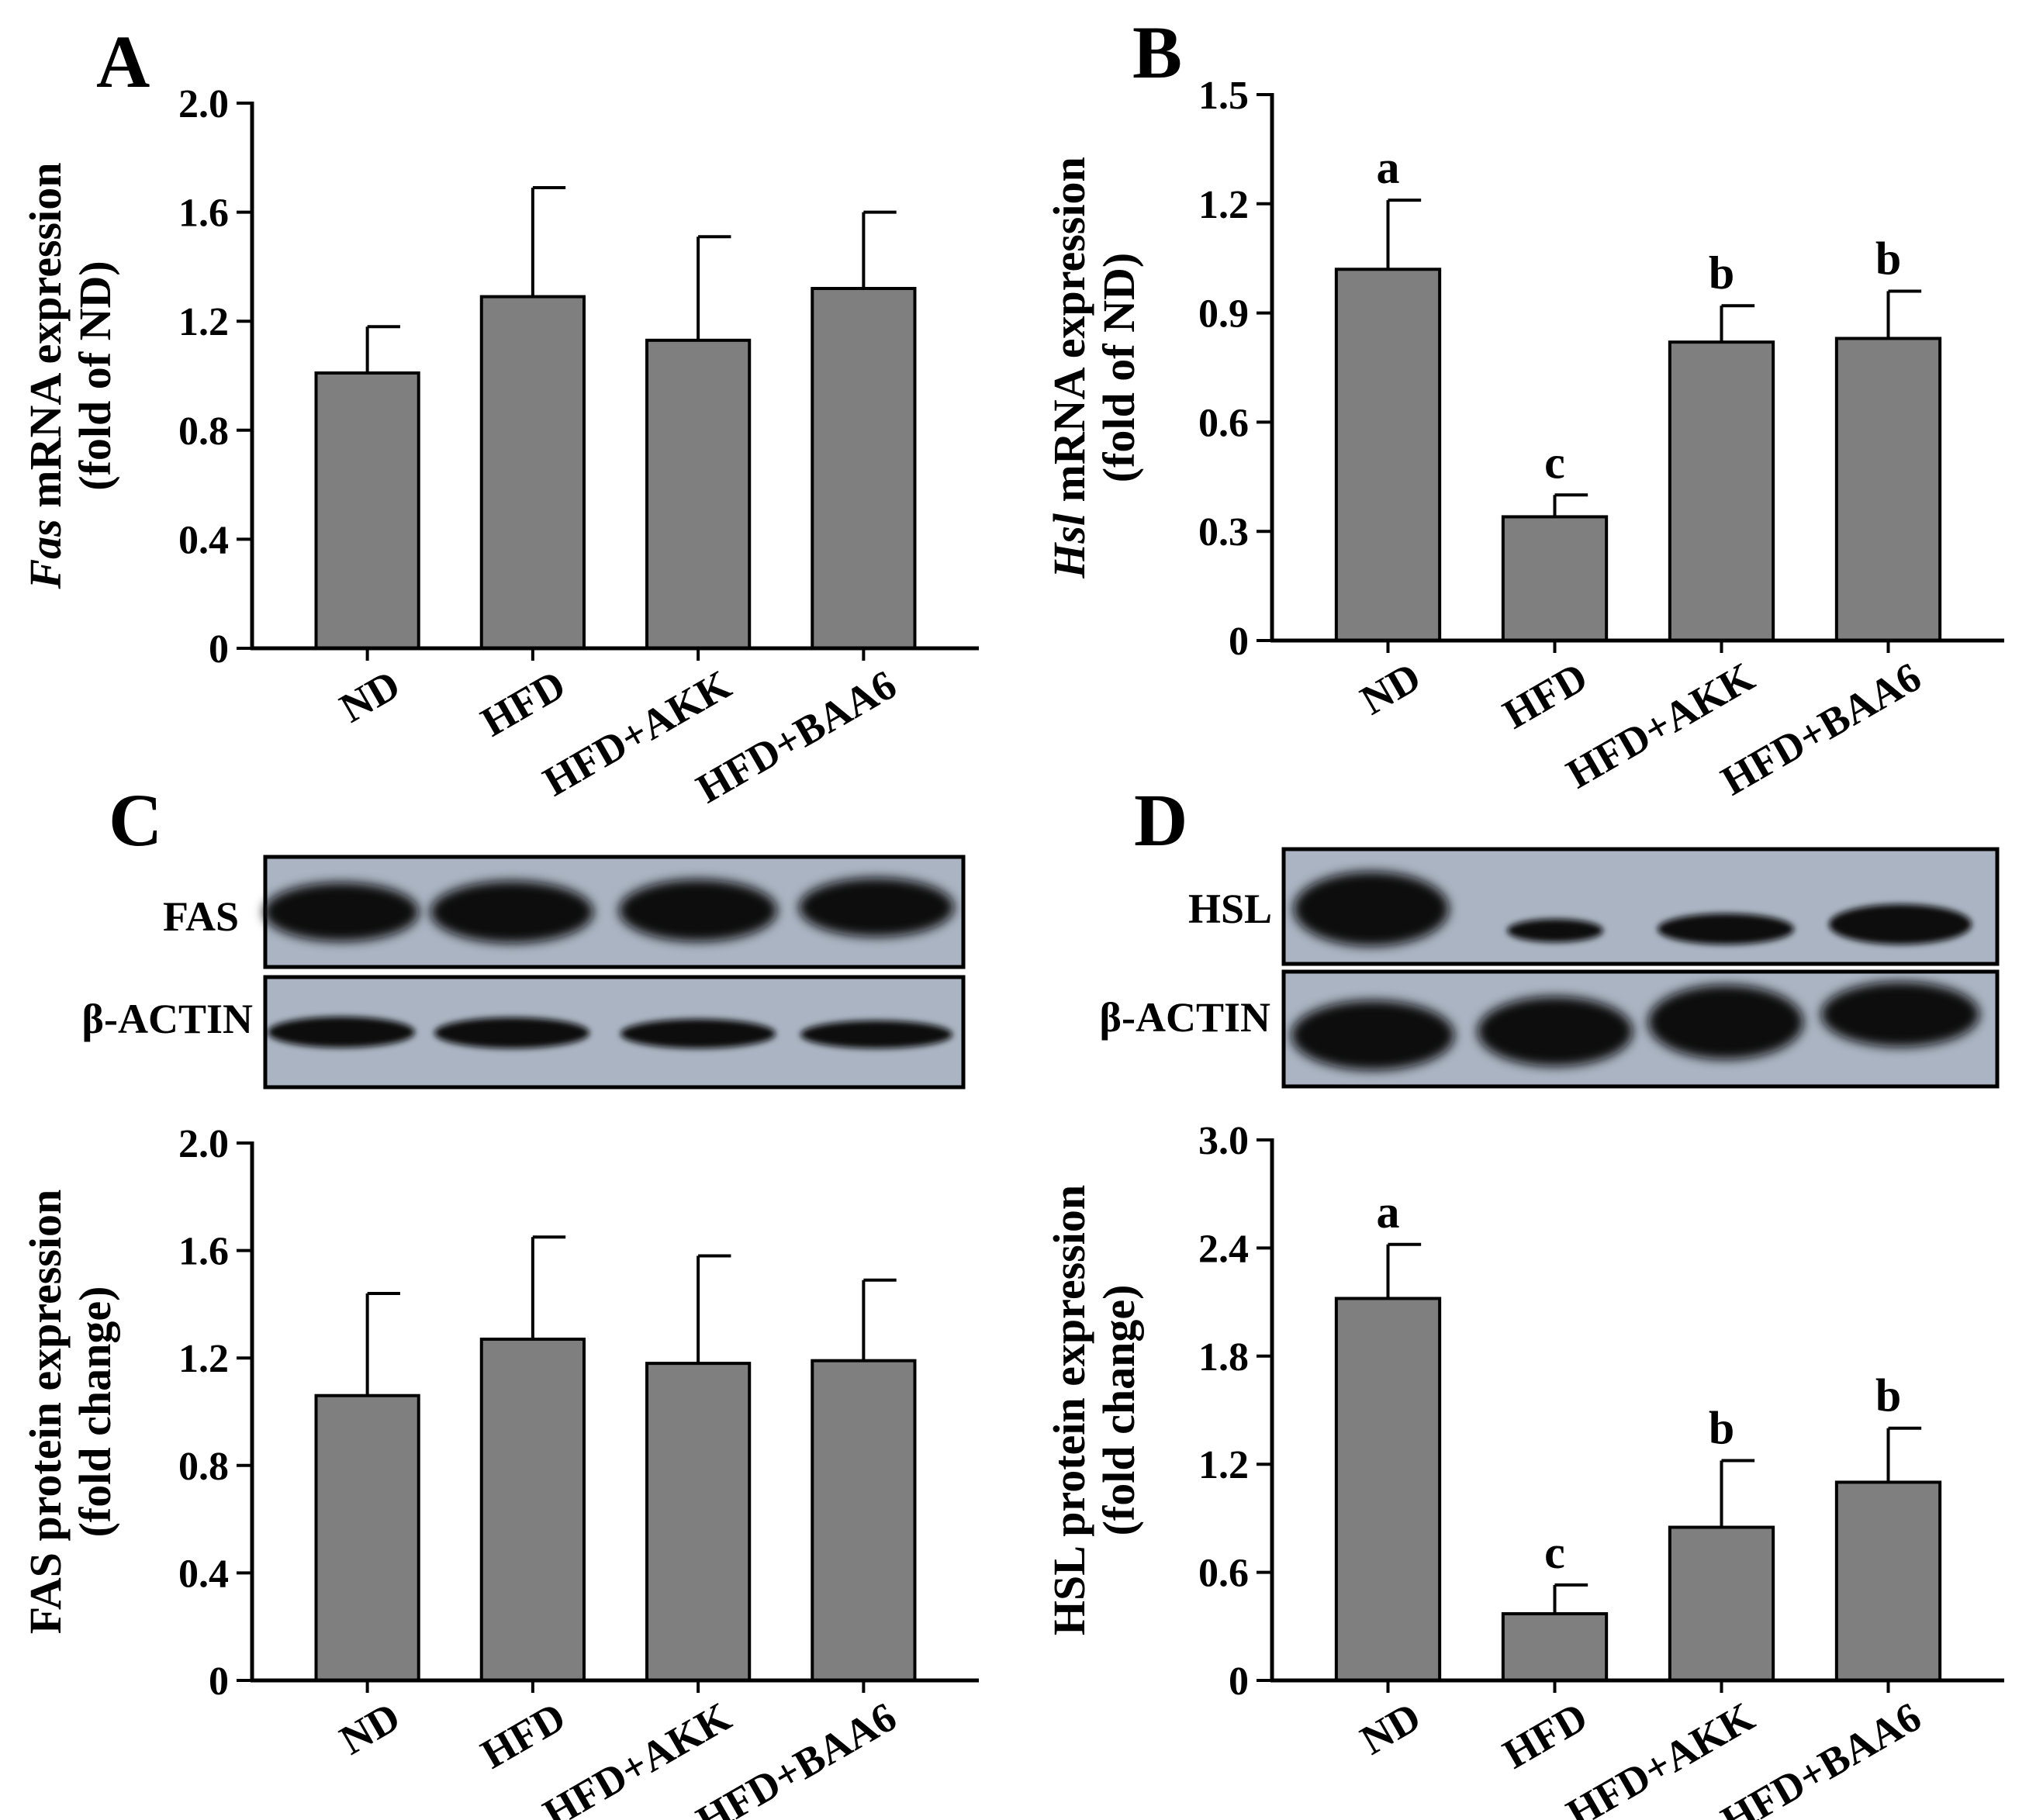 The image size is (2043, 1820). Describe the element at coordinates (203, 322) in the screenshot. I see `panel-a-y-tick-label-3: 1.2` at that location.